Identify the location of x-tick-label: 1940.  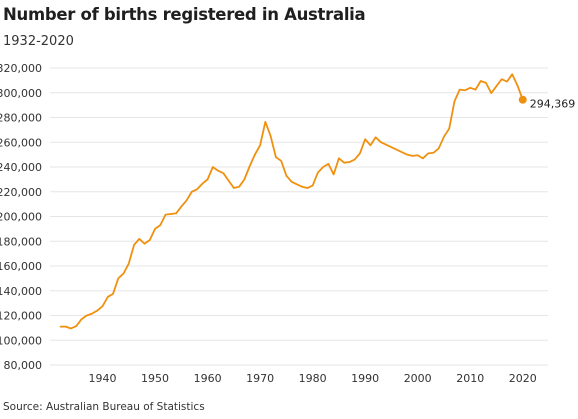
(103, 378).